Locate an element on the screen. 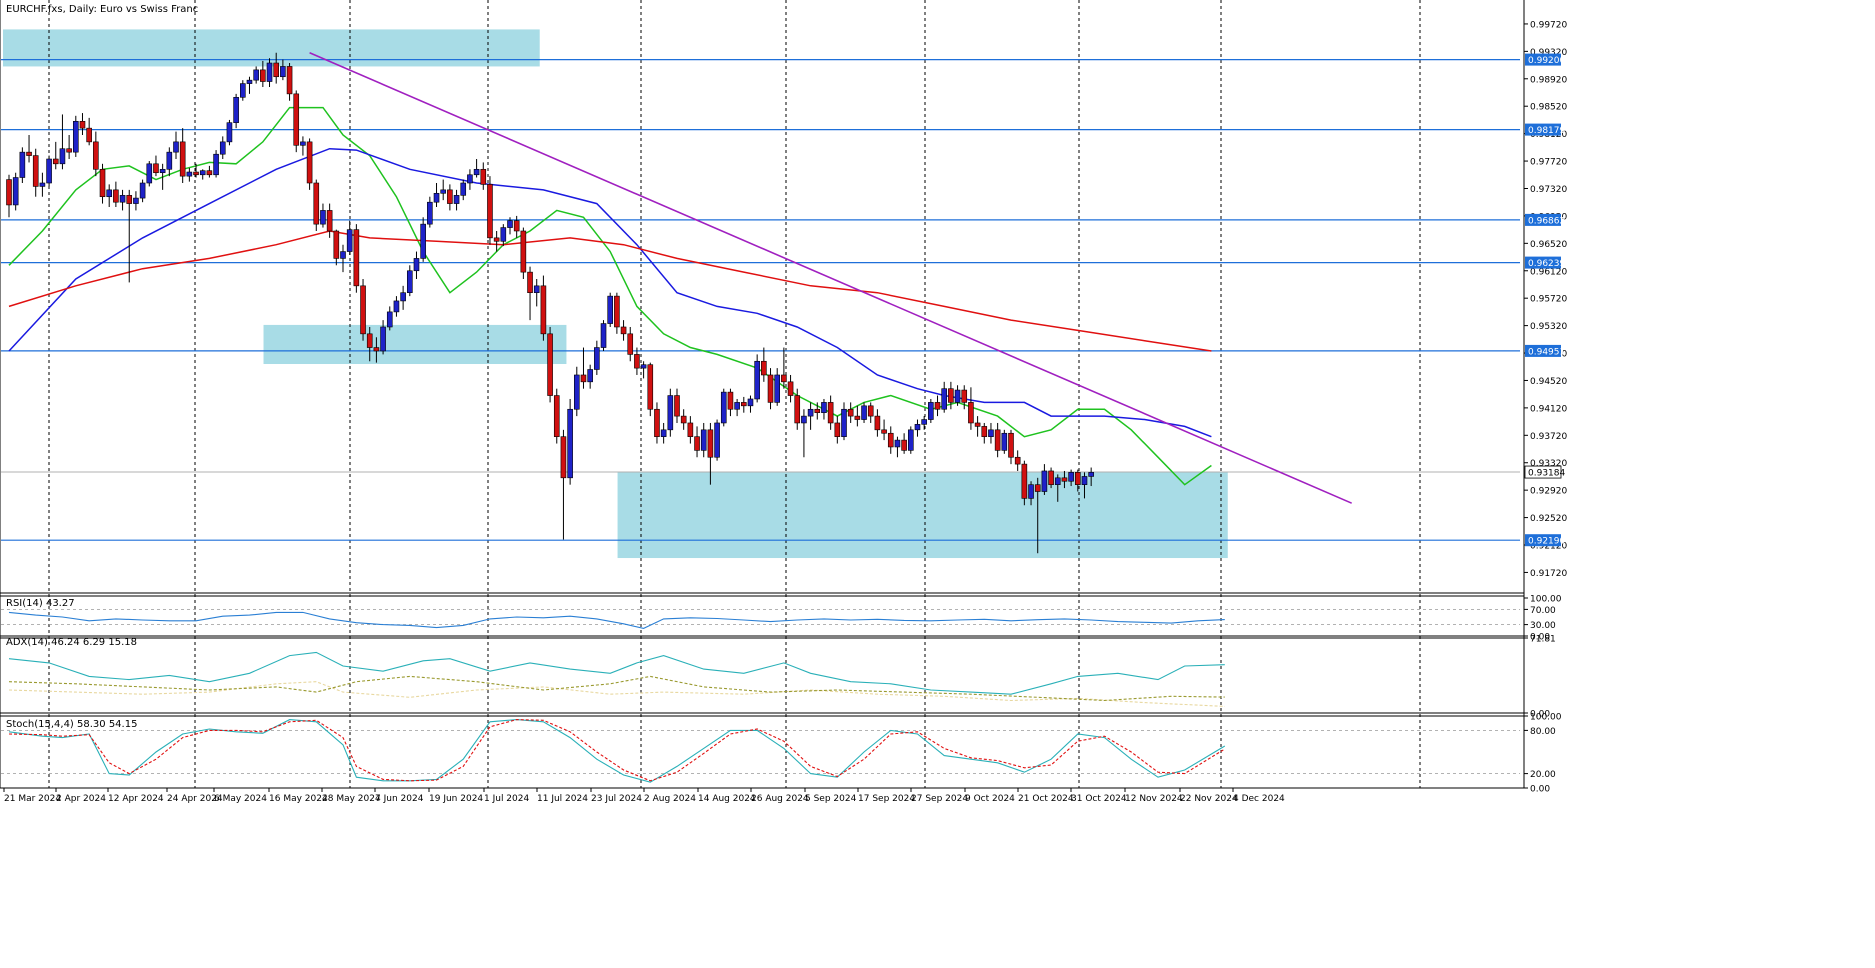 The image size is (1875, 968). adx-panel is located at coordinates (616, 679).